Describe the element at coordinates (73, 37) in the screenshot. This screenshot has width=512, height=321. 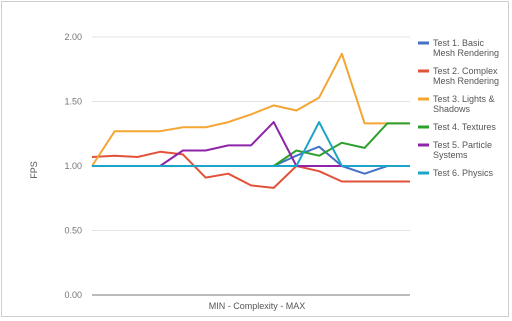
I see `y-tick-label: 2.00` at that location.